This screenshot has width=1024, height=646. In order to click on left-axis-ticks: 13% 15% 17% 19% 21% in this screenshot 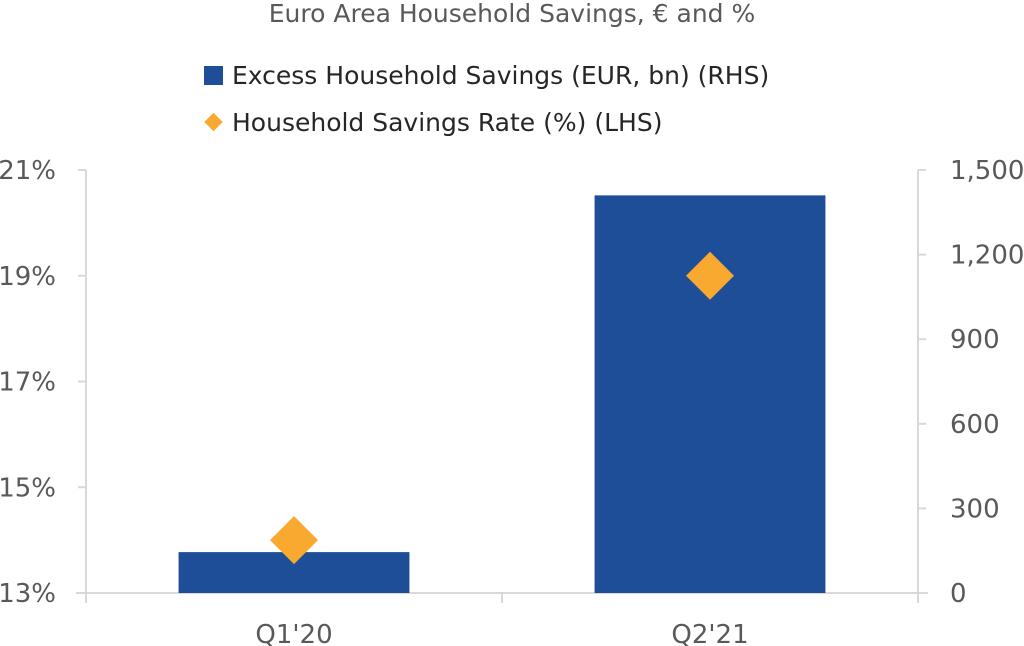, I will do `click(43, 382)`.